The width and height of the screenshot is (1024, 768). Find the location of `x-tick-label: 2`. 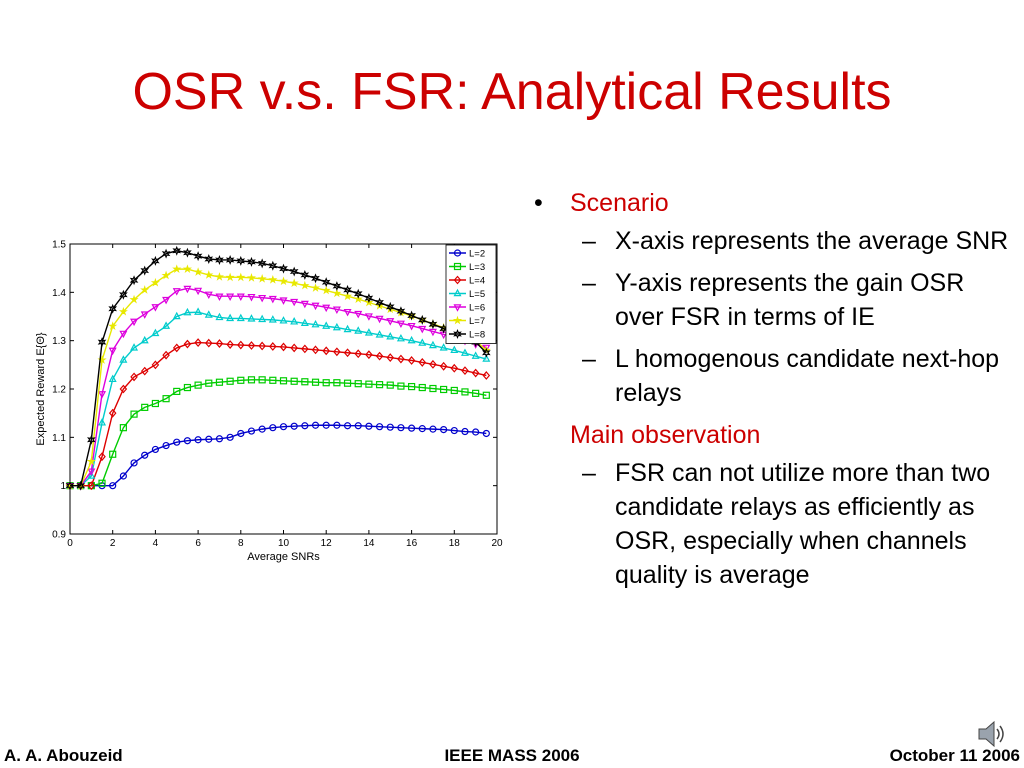

x-tick-label: 2 is located at coordinates (113, 543).